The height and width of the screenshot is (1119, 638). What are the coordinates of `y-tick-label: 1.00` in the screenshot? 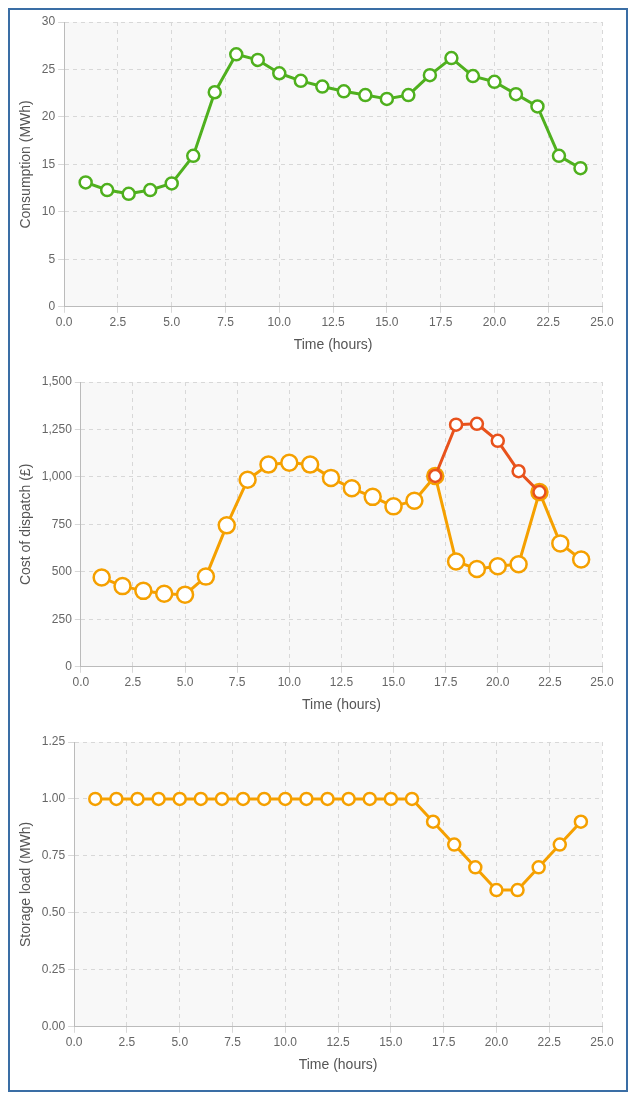 It's located at (53, 798).